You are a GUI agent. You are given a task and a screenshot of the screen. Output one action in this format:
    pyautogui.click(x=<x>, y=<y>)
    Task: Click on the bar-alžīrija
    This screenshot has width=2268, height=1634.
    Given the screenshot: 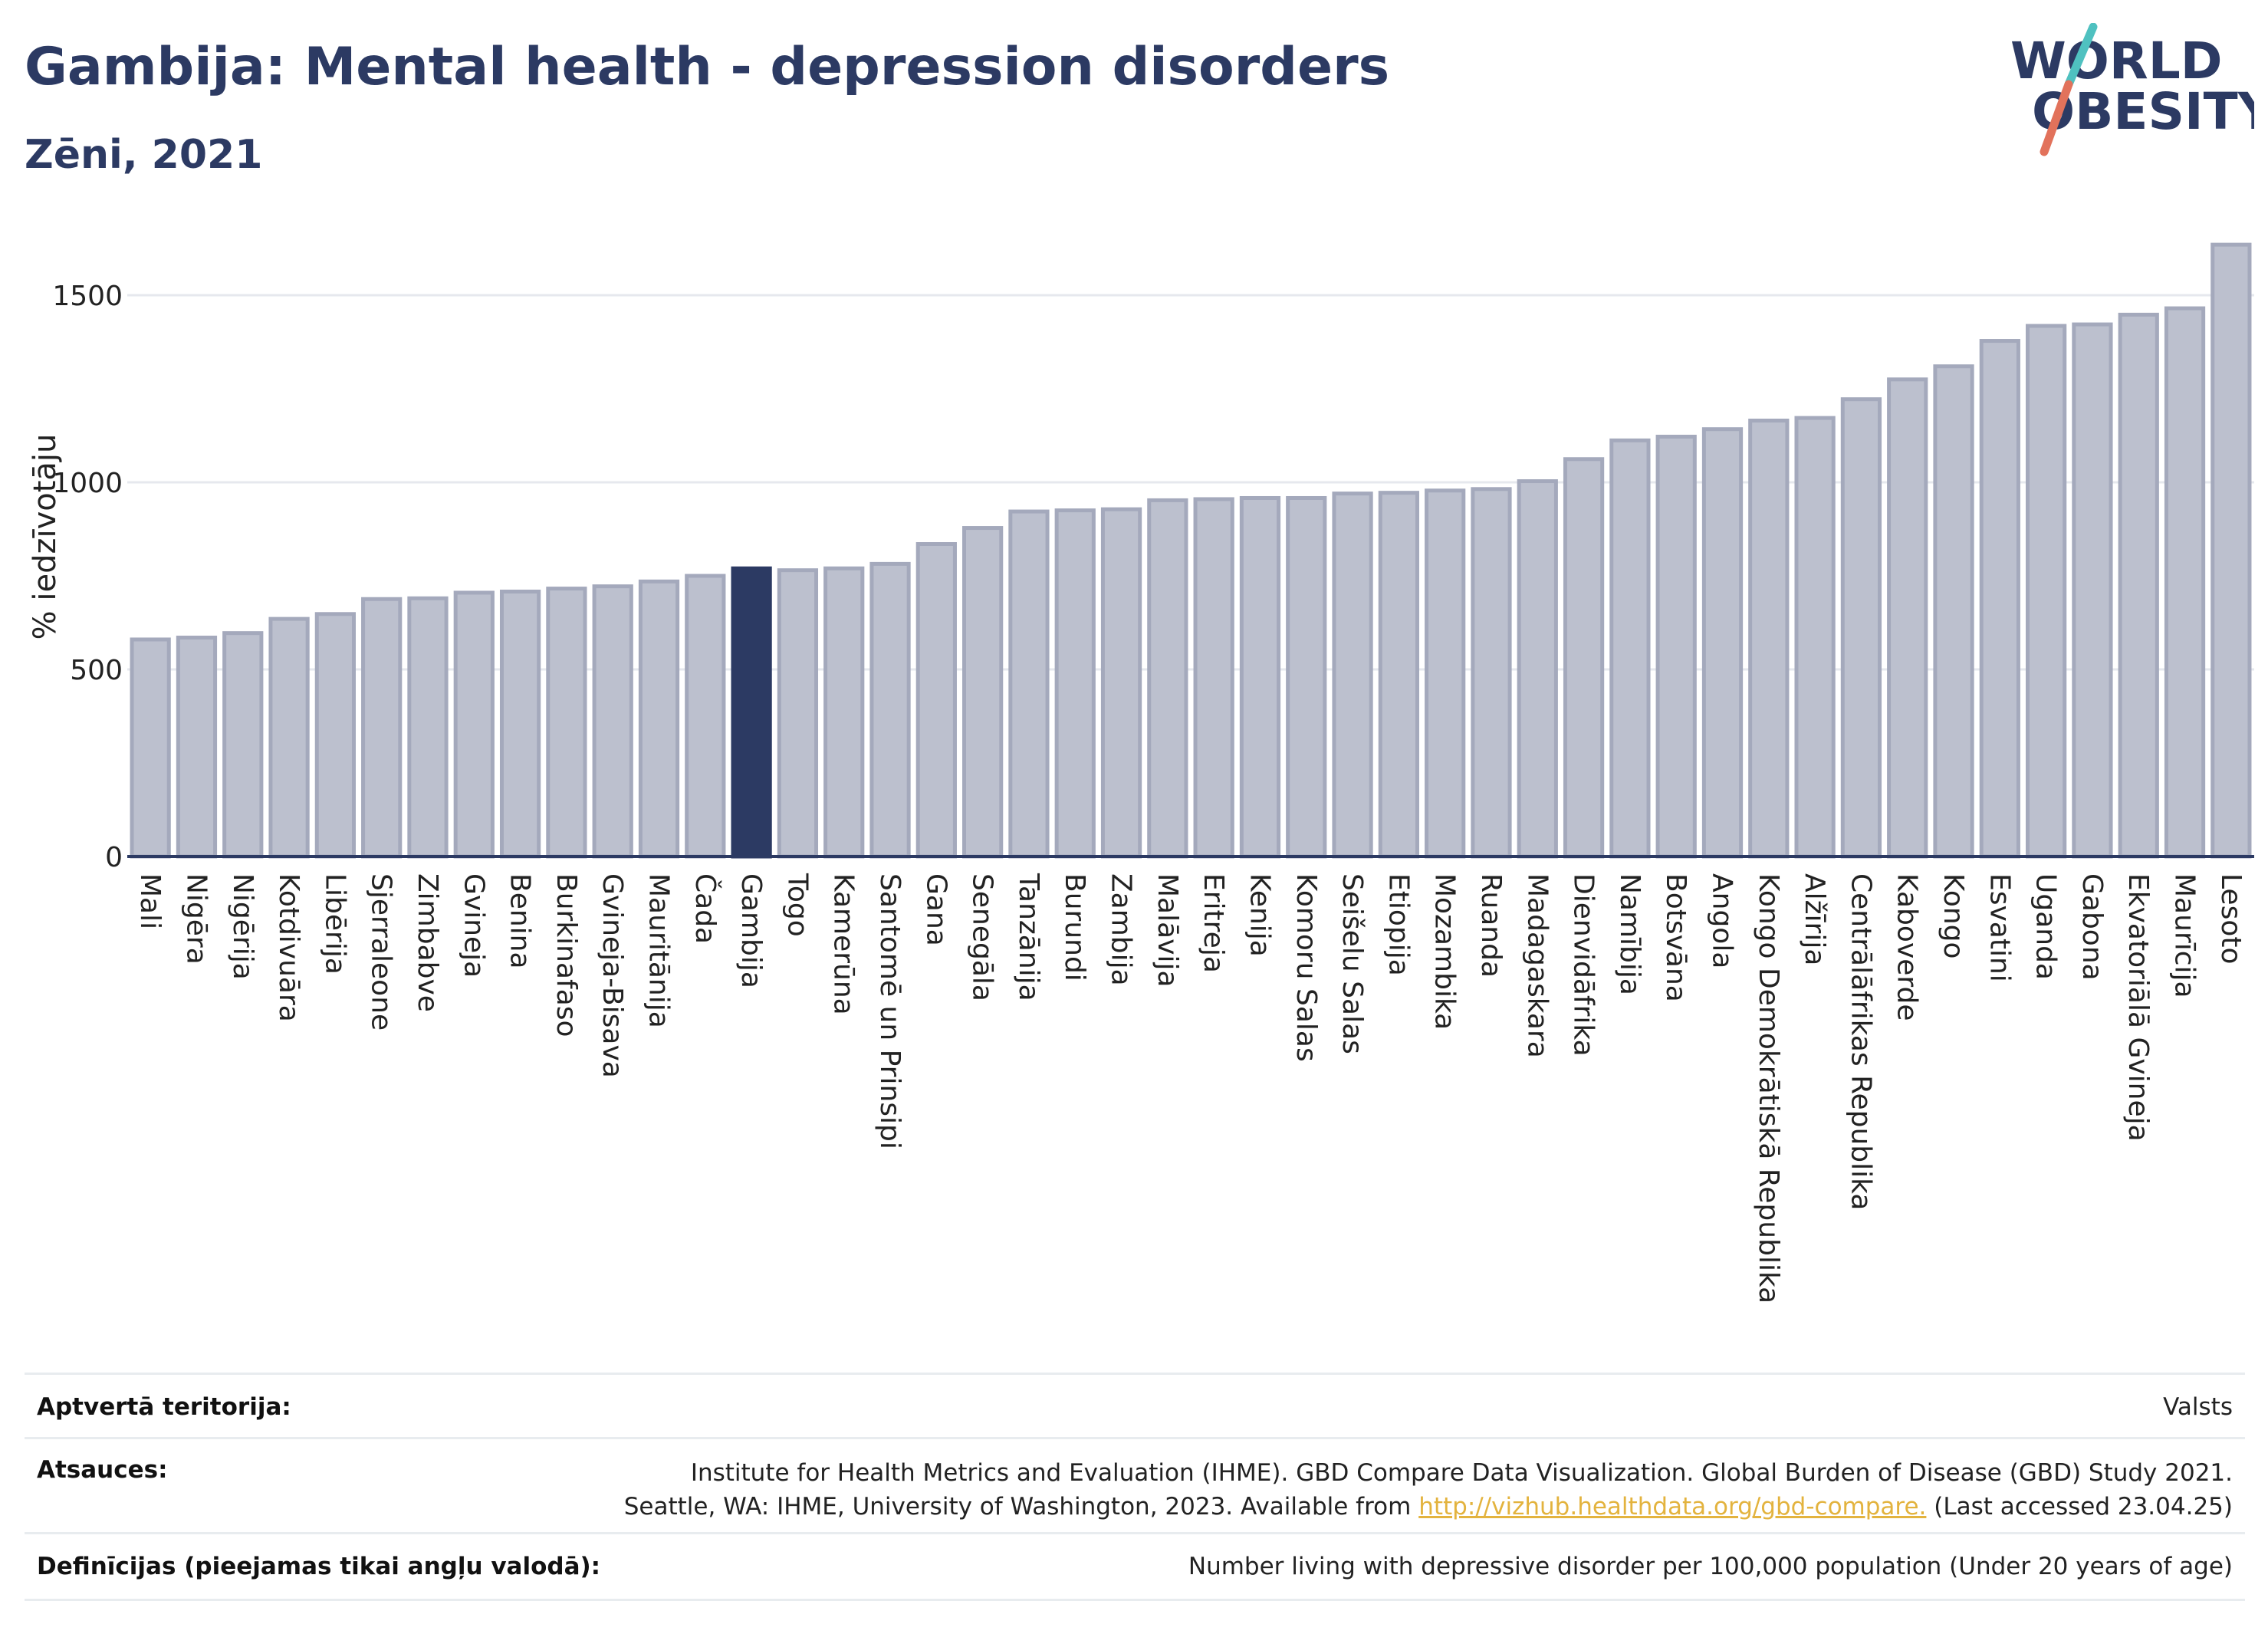 What is the action you would take?
    pyautogui.click(x=1815, y=638)
    